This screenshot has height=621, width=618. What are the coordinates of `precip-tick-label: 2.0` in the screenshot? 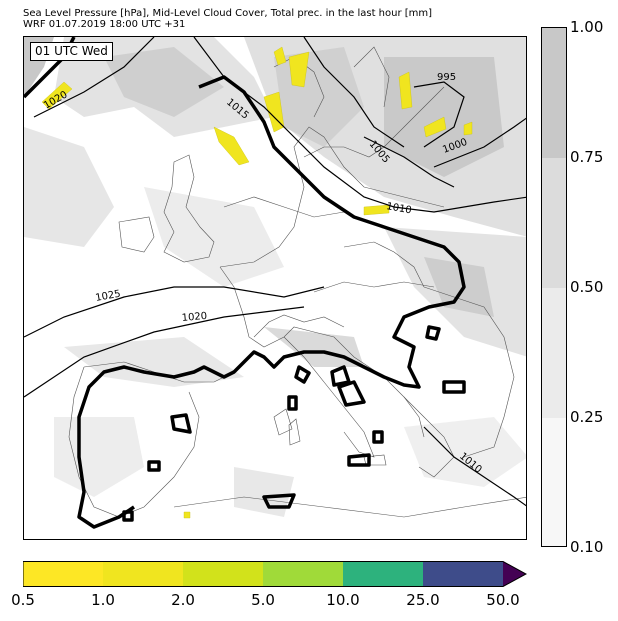 It's located at (183, 600).